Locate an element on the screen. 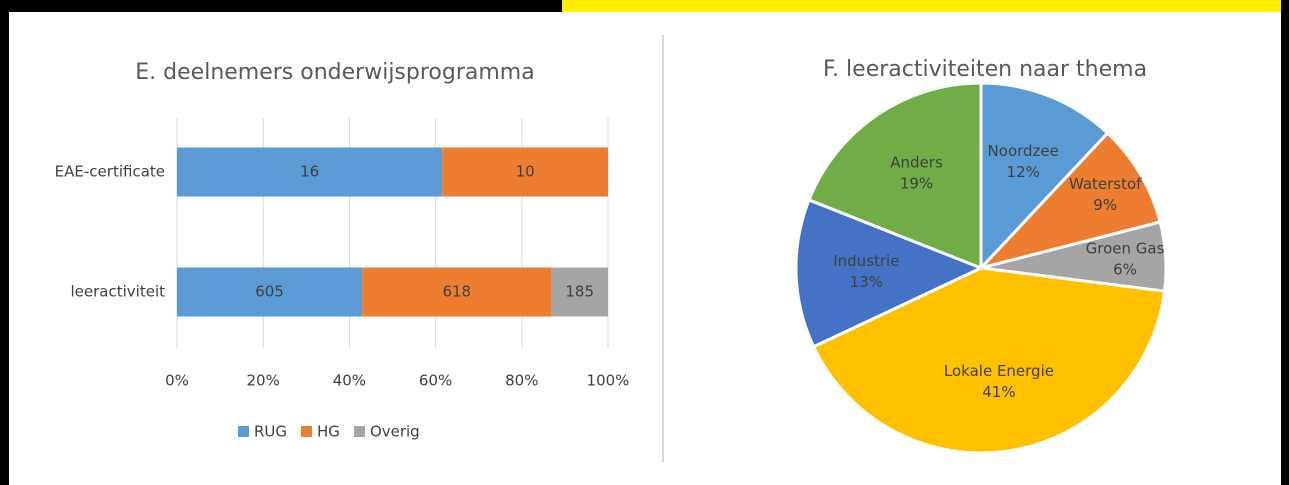 This screenshot has width=1289, height=485. slice-value: 12% is located at coordinates (1023, 172).